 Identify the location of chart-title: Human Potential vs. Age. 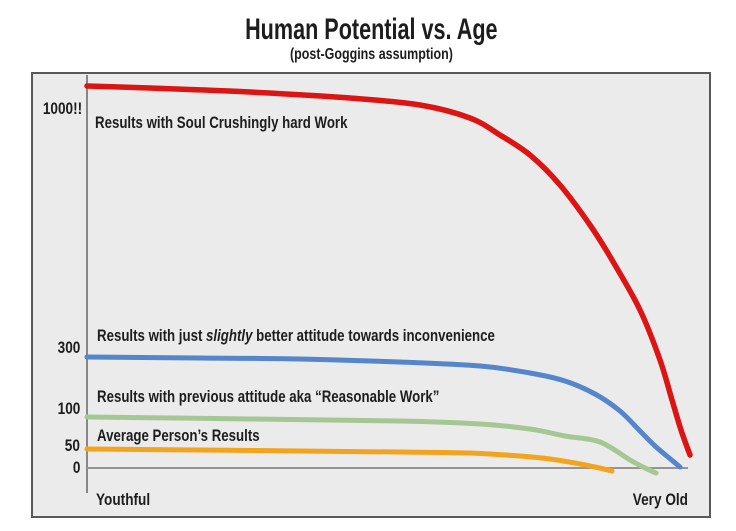
(371, 30).